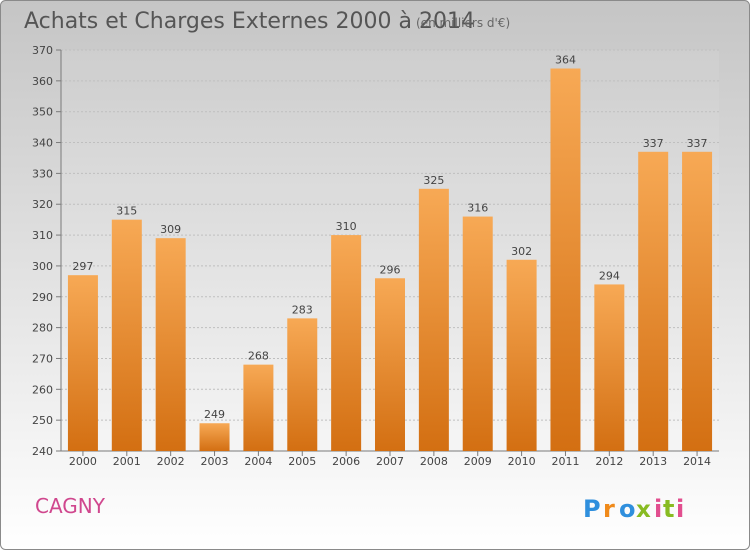 This screenshot has width=750, height=550. I want to click on proxiti-logo-letter: r, so click(609, 509).